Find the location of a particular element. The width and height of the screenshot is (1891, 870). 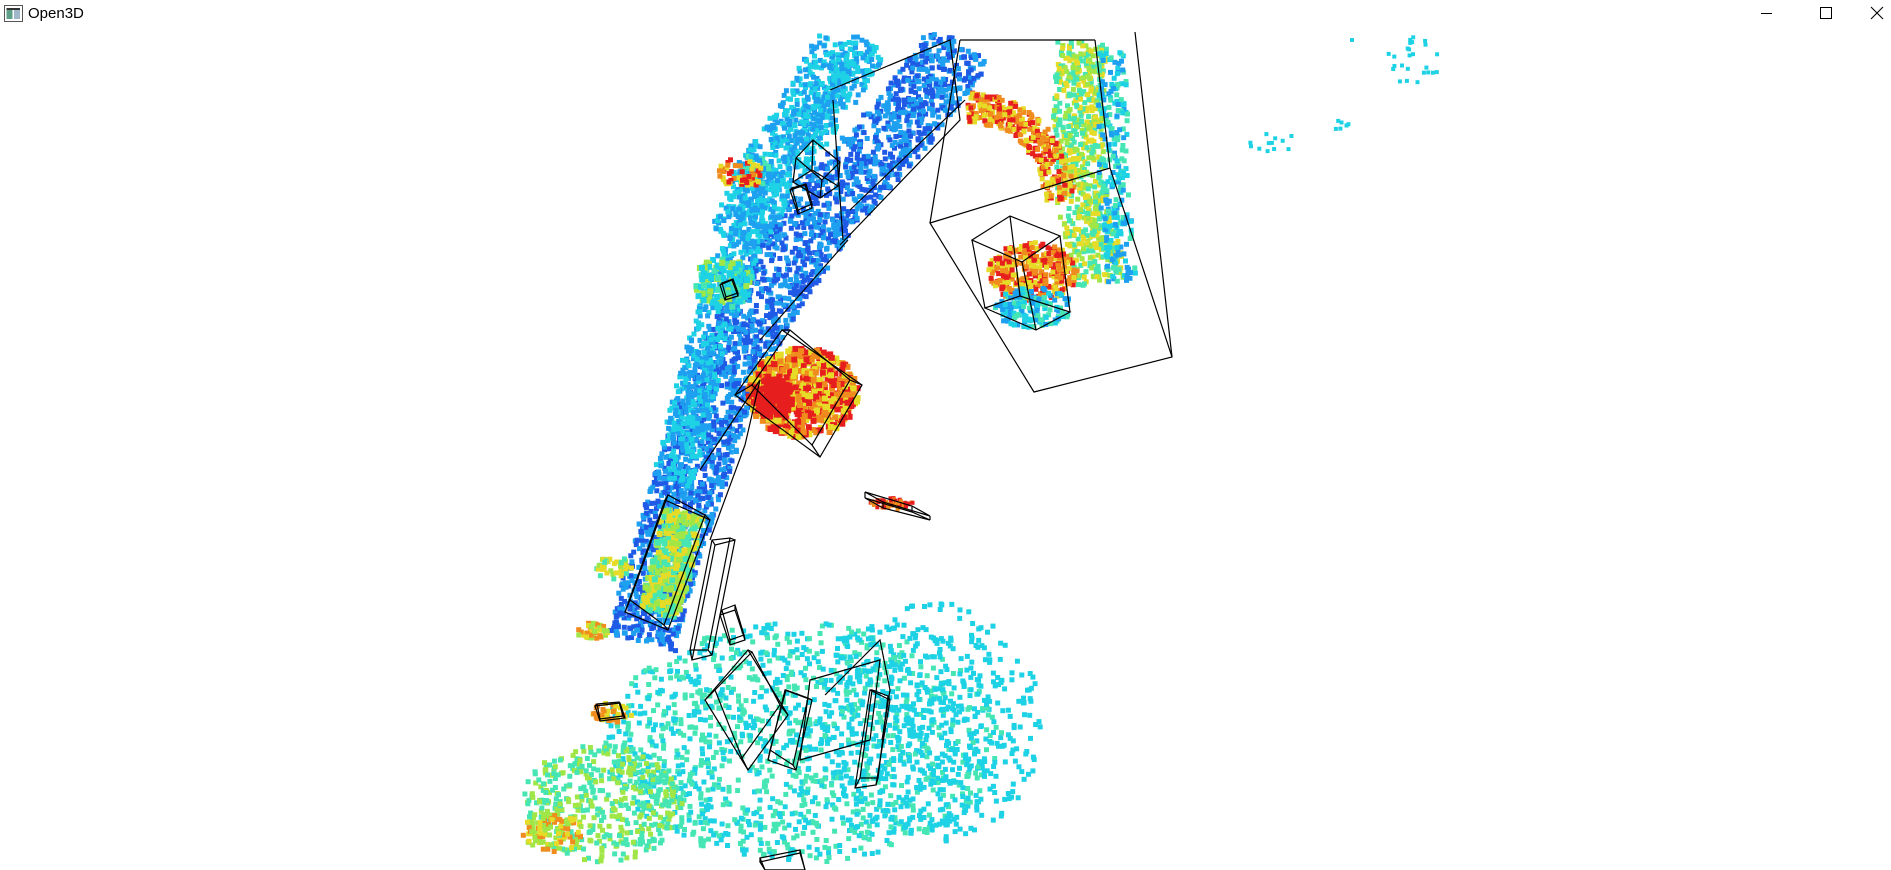

maximize-icon is located at coordinates (1826, 13).